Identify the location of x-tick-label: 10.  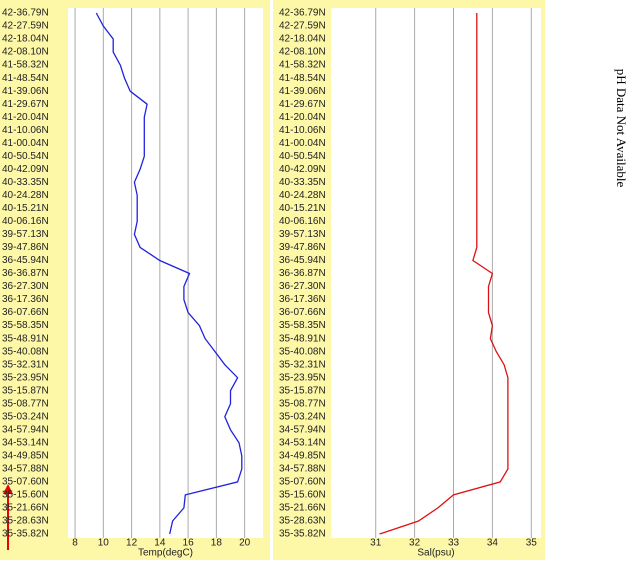
(104, 543).